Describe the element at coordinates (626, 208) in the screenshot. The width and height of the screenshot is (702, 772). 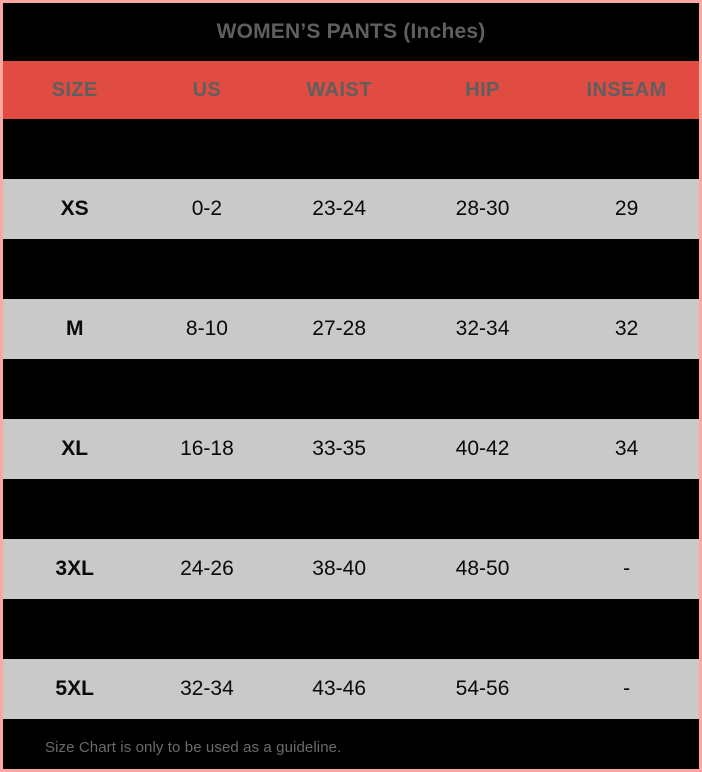
I see `cell-inseam: 29` at that location.